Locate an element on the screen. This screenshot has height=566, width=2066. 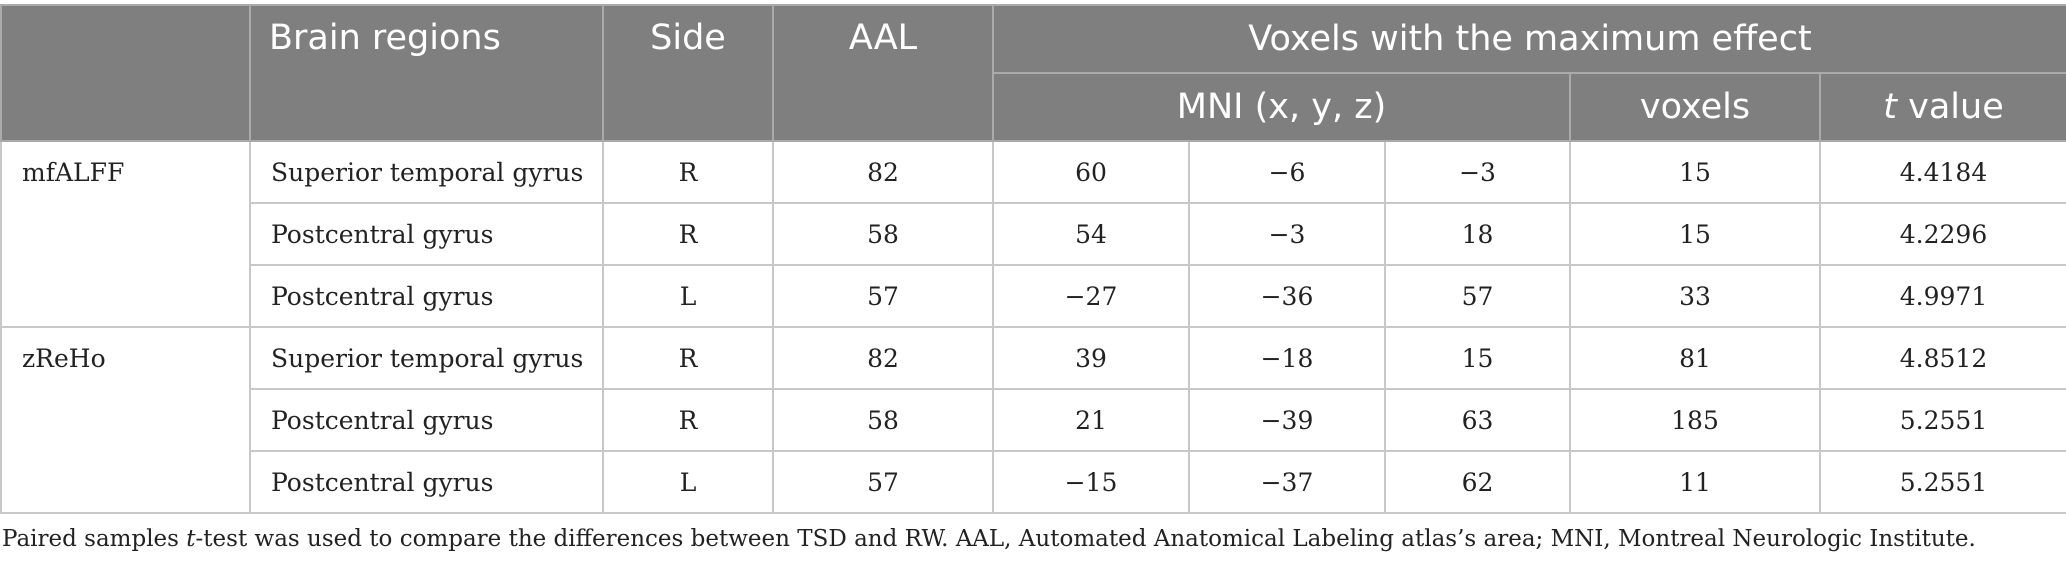
footnote-t-italic: t is located at coordinates (191, 539).